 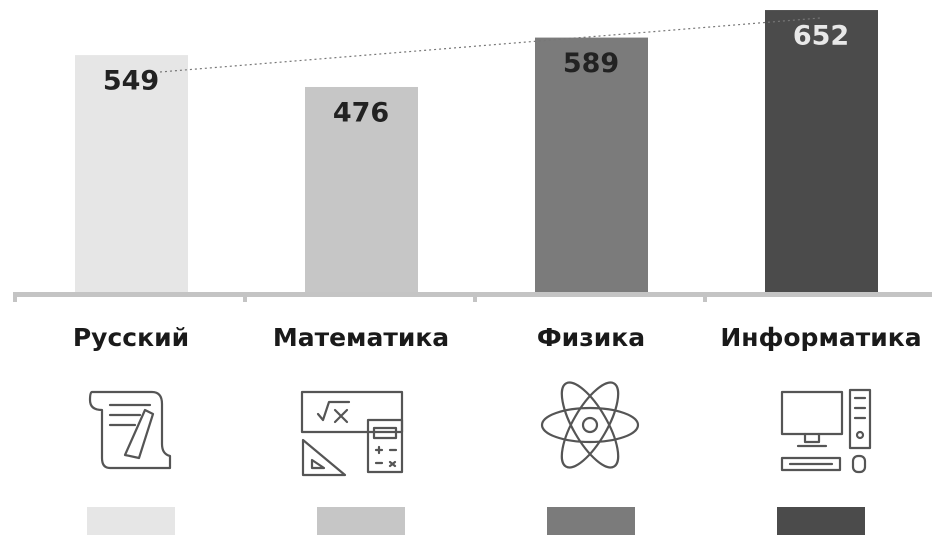 I want to click on trend-line, so click(x=490, y=45).